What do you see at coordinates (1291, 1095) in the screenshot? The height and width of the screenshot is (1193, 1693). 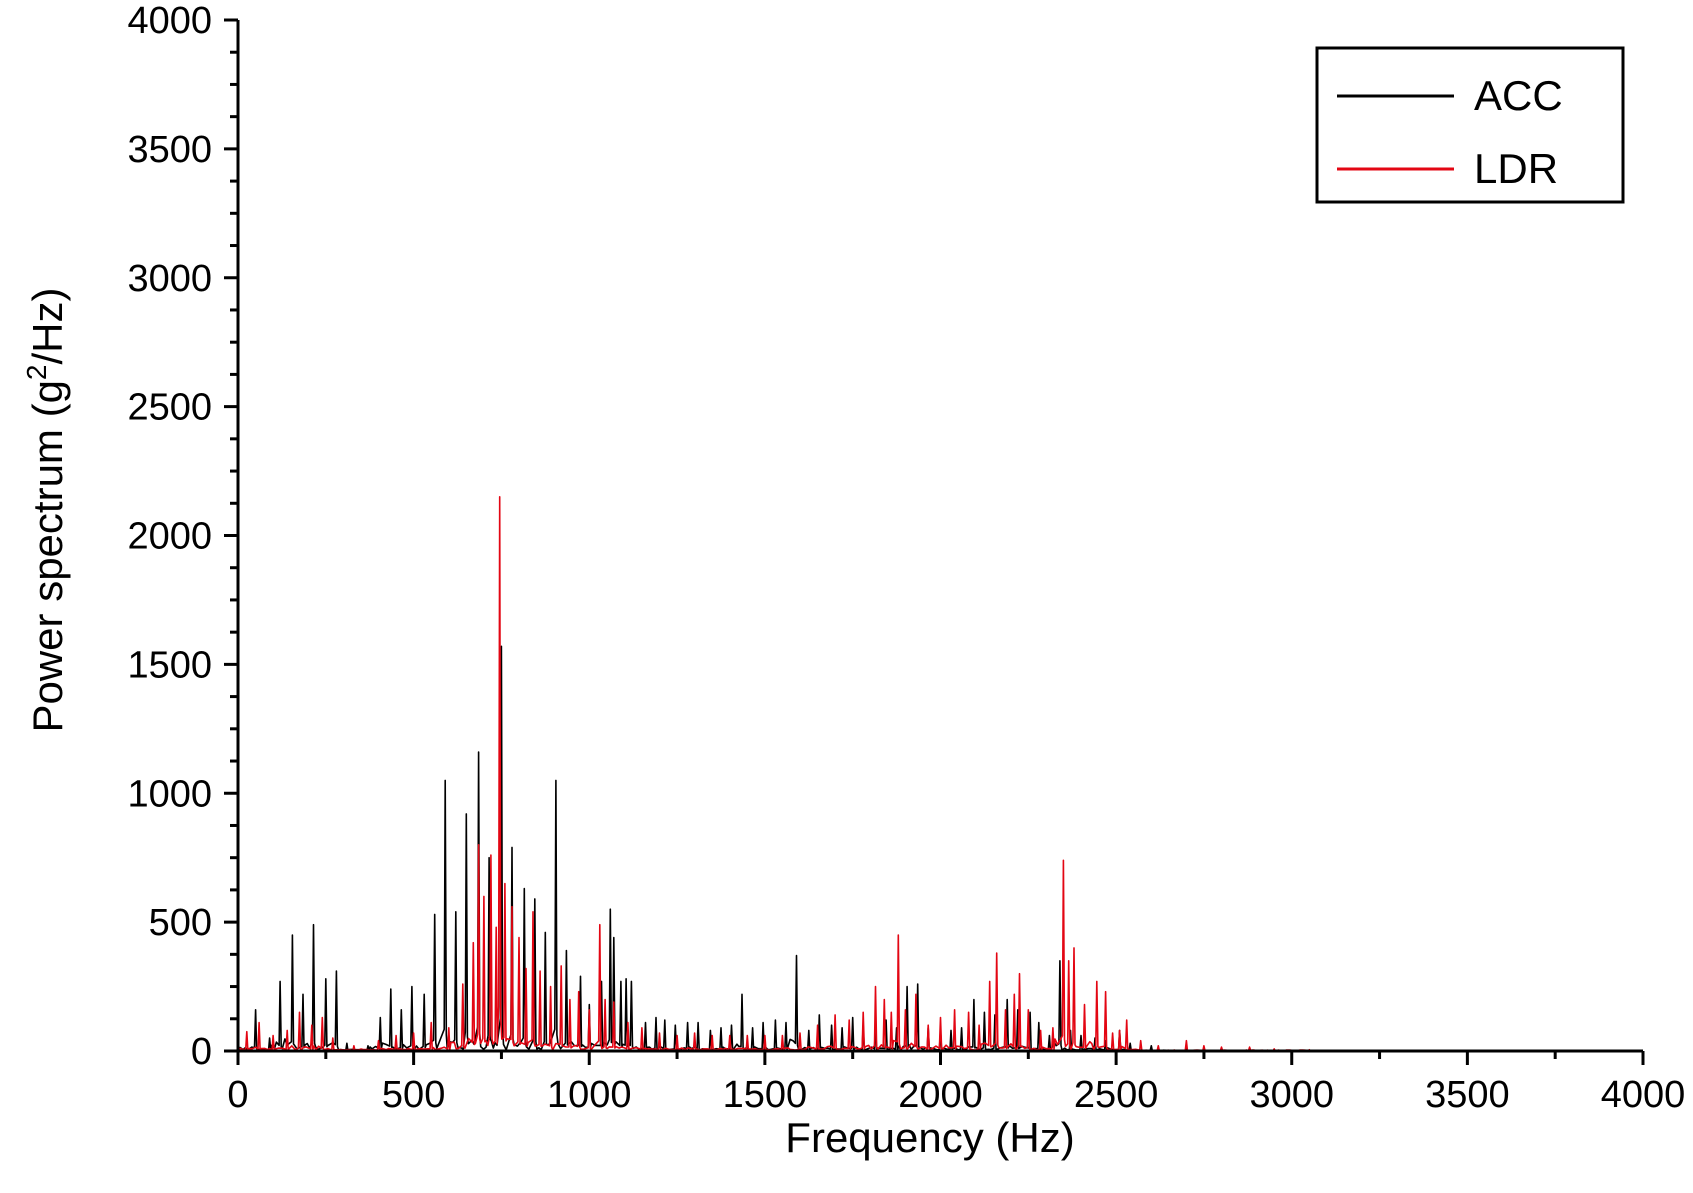 I see `x-tick-label: 3000` at bounding box center [1291, 1095].